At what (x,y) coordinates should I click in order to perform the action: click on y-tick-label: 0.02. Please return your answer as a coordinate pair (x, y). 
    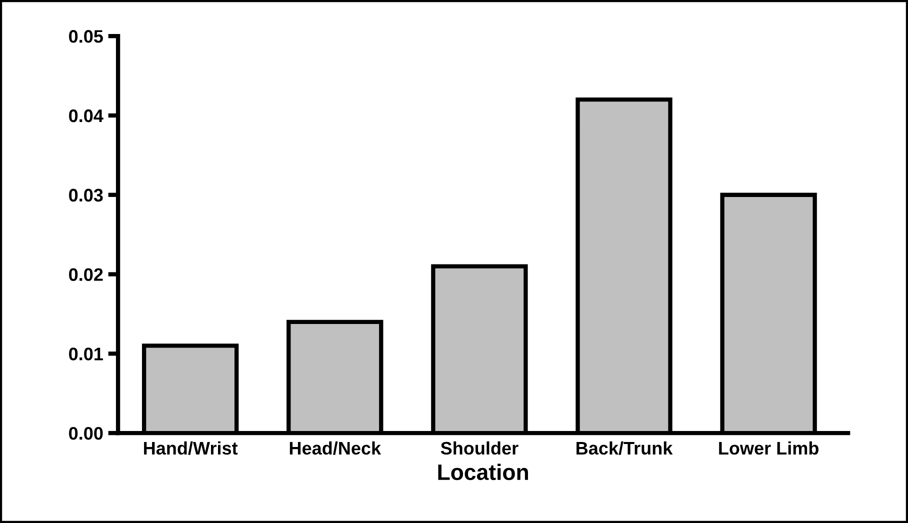
    Looking at the image, I should click on (86, 274).